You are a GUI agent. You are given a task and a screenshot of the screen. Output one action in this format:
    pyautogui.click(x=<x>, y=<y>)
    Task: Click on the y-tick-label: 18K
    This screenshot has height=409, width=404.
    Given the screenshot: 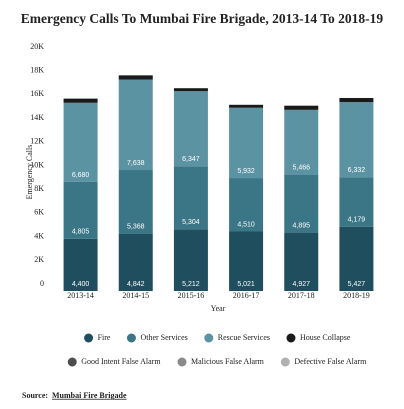 What is the action you would take?
    pyautogui.click(x=37, y=70)
    